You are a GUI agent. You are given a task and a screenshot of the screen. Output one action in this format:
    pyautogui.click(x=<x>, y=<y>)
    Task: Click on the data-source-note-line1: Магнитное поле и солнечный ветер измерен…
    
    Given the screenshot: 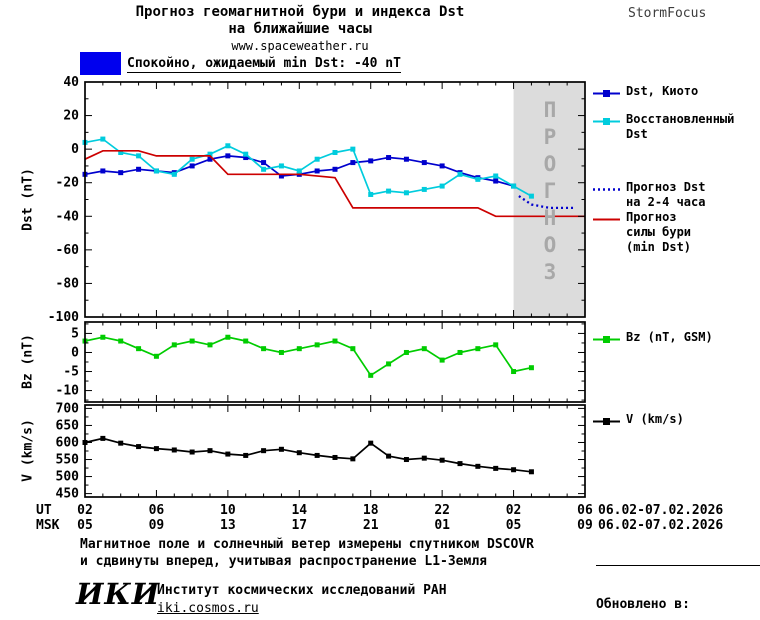 What is the action you would take?
    pyautogui.click(x=307, y=544)
    